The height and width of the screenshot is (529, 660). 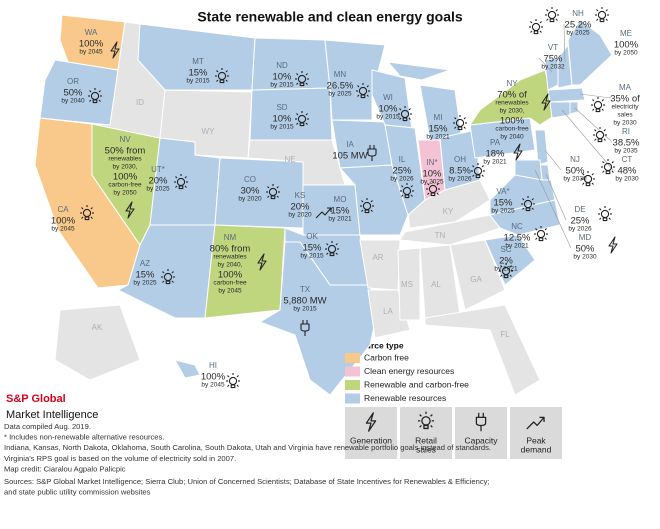 What do you see at coordinates (63, 209) in the screenshot?
I see `state-abbr: CA` at bounding box center [63, 209].